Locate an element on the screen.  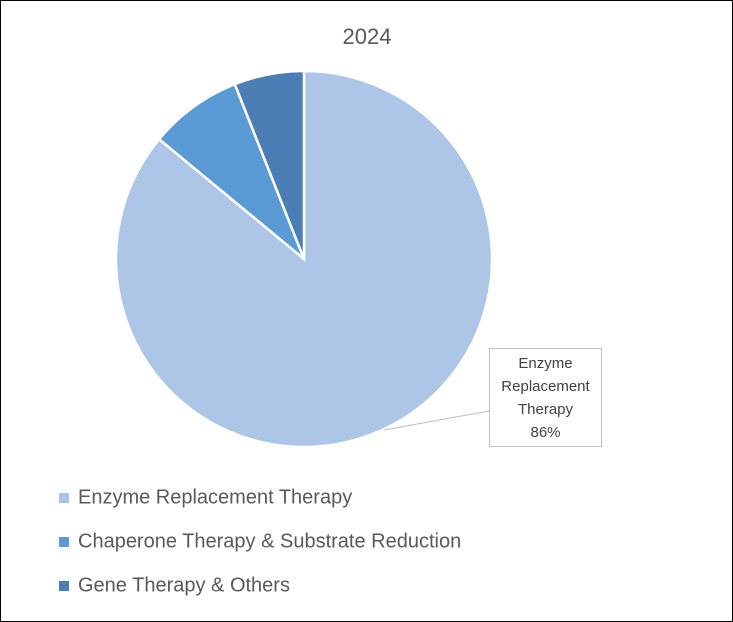
legend-label: Chaperone Therapy & Substrate Reduction is located at coordinates (269, 541).